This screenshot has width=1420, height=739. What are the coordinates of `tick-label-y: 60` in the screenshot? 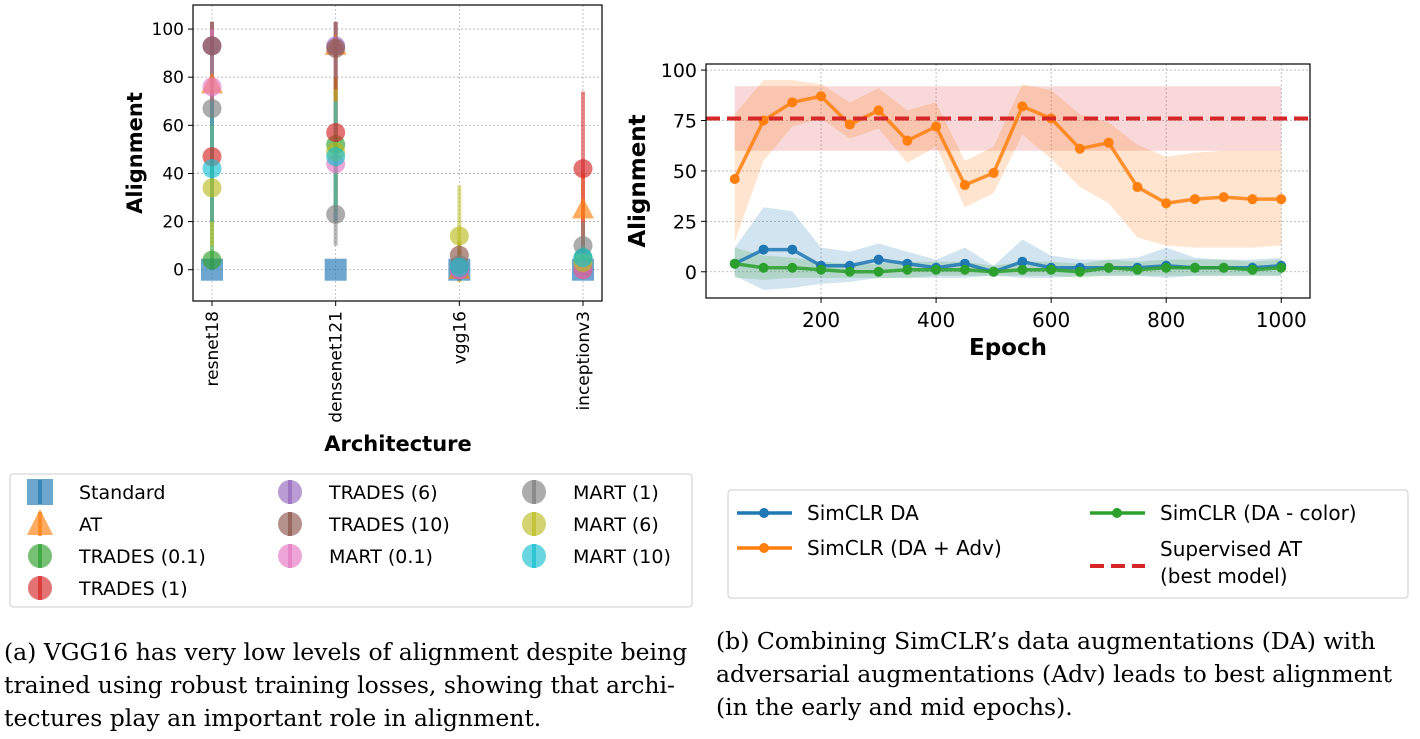 It's located at (173, 126).